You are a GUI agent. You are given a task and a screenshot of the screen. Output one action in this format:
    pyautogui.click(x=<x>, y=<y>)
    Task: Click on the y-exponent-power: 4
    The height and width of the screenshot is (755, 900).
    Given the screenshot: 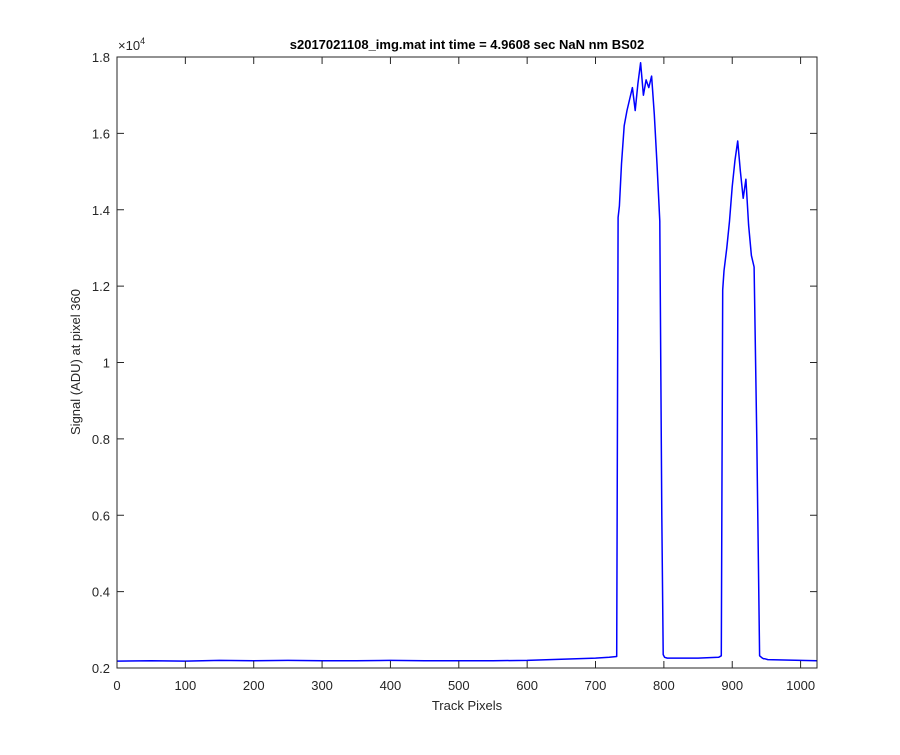 What is the action you would take?
    pyautogui.click(x=142, y=41)
    